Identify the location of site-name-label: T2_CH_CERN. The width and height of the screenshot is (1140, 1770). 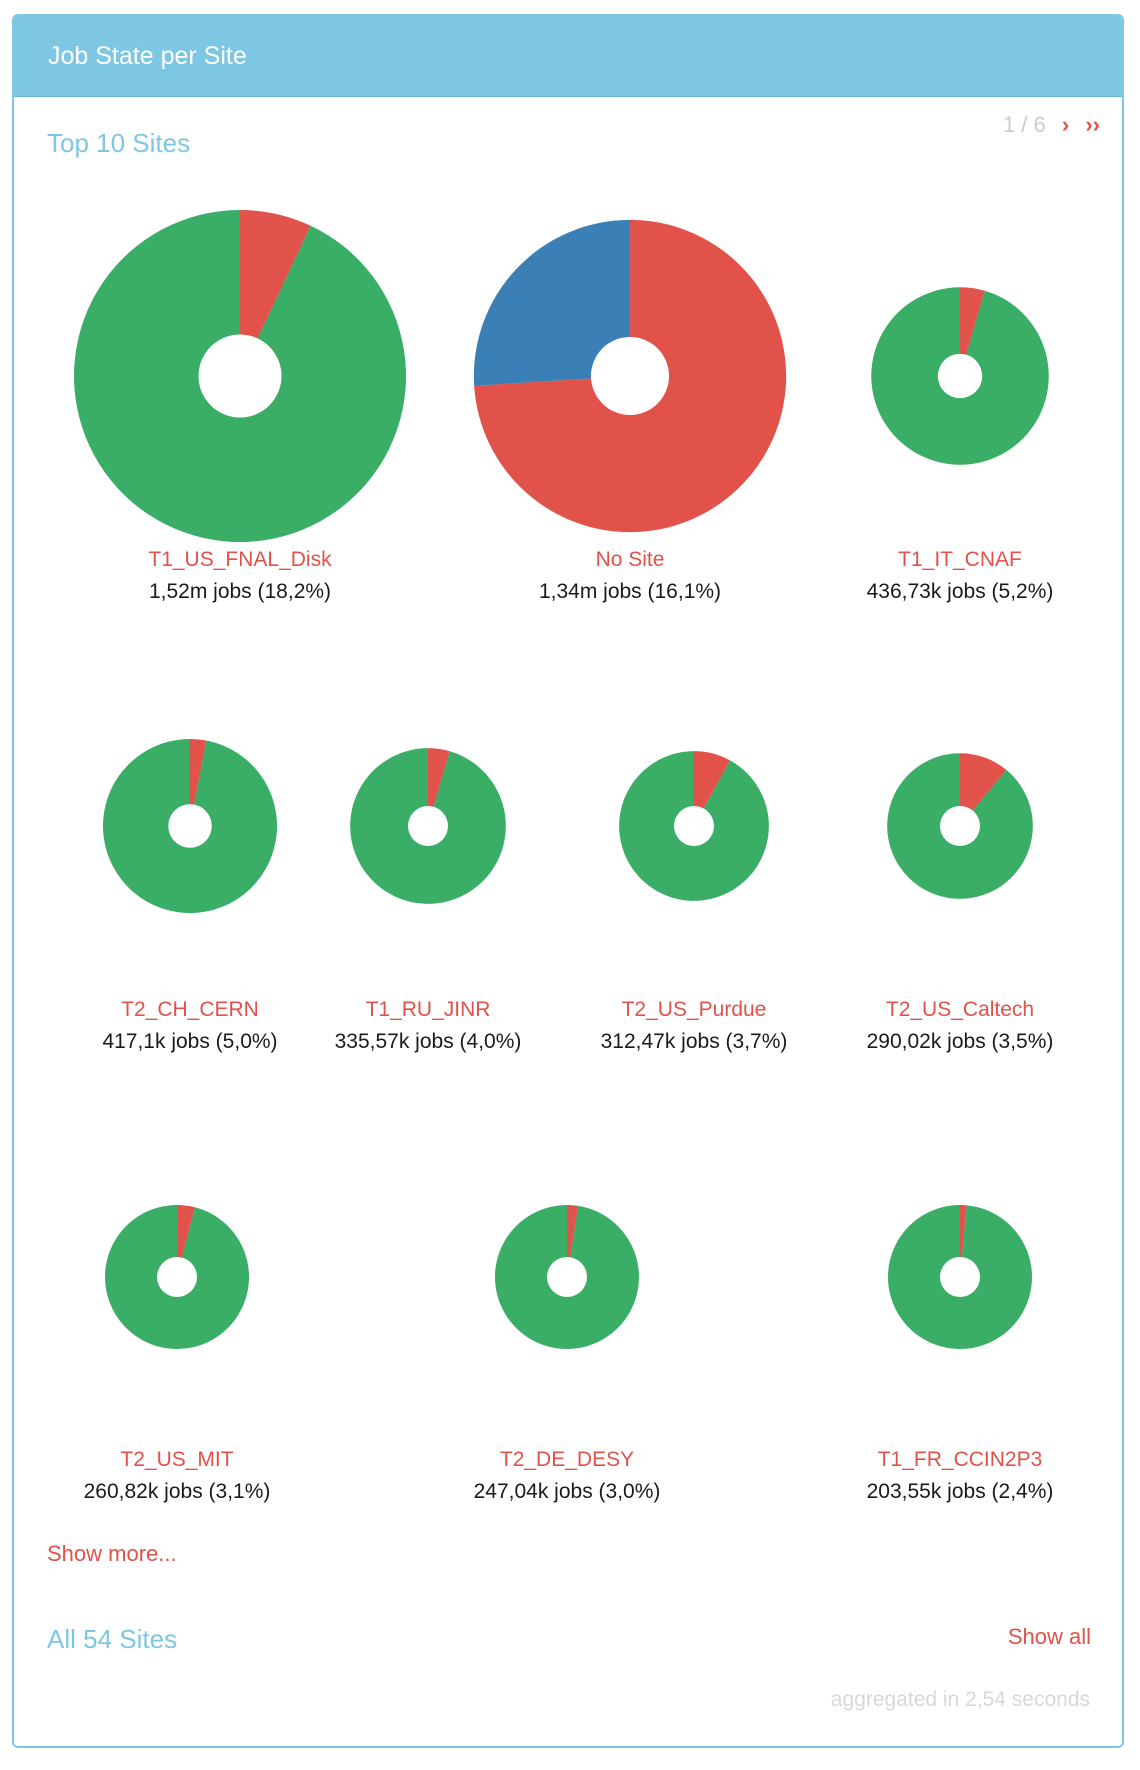
(190, 1009).